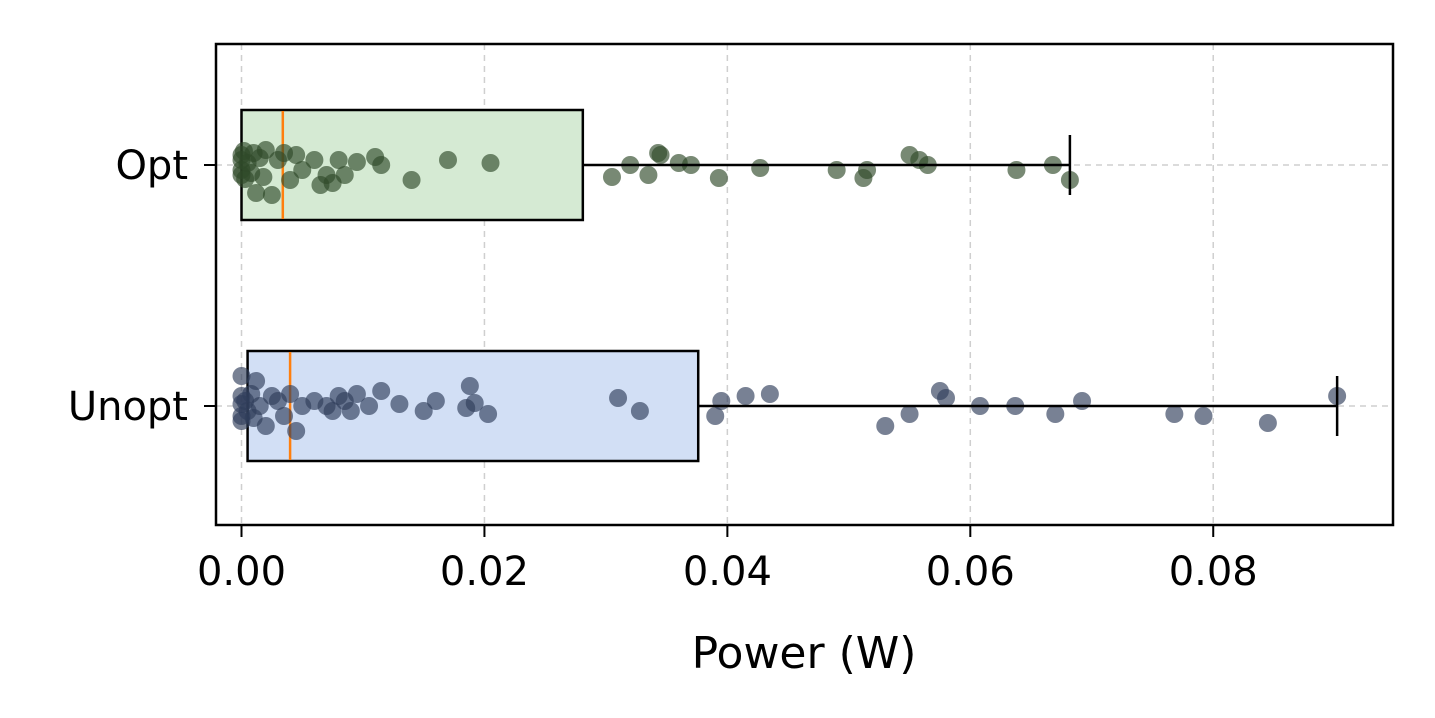 The height and width of the screenshot is (718, 1435). What do you see at coordinates (412, 165) in the screenshot?
I see `box-opt` at bounding box center [412, 165].